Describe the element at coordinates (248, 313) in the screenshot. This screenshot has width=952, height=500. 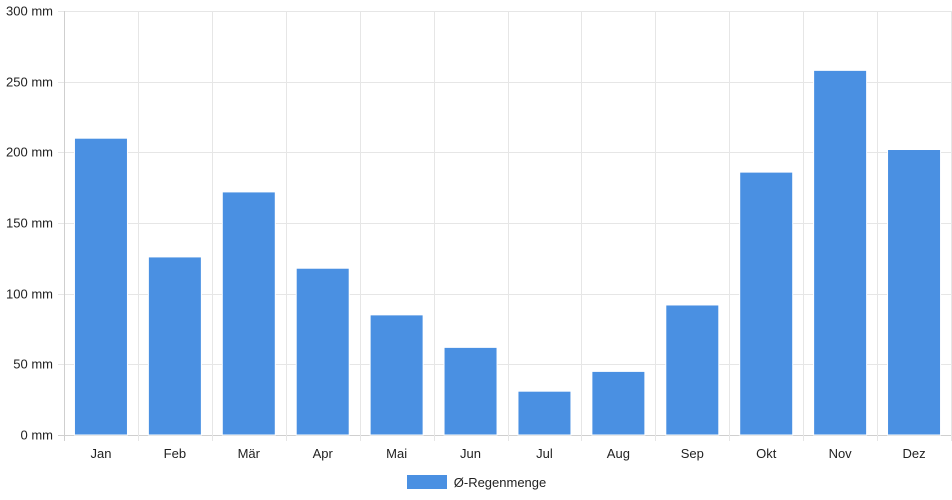
I see `bar-mär` at that location.